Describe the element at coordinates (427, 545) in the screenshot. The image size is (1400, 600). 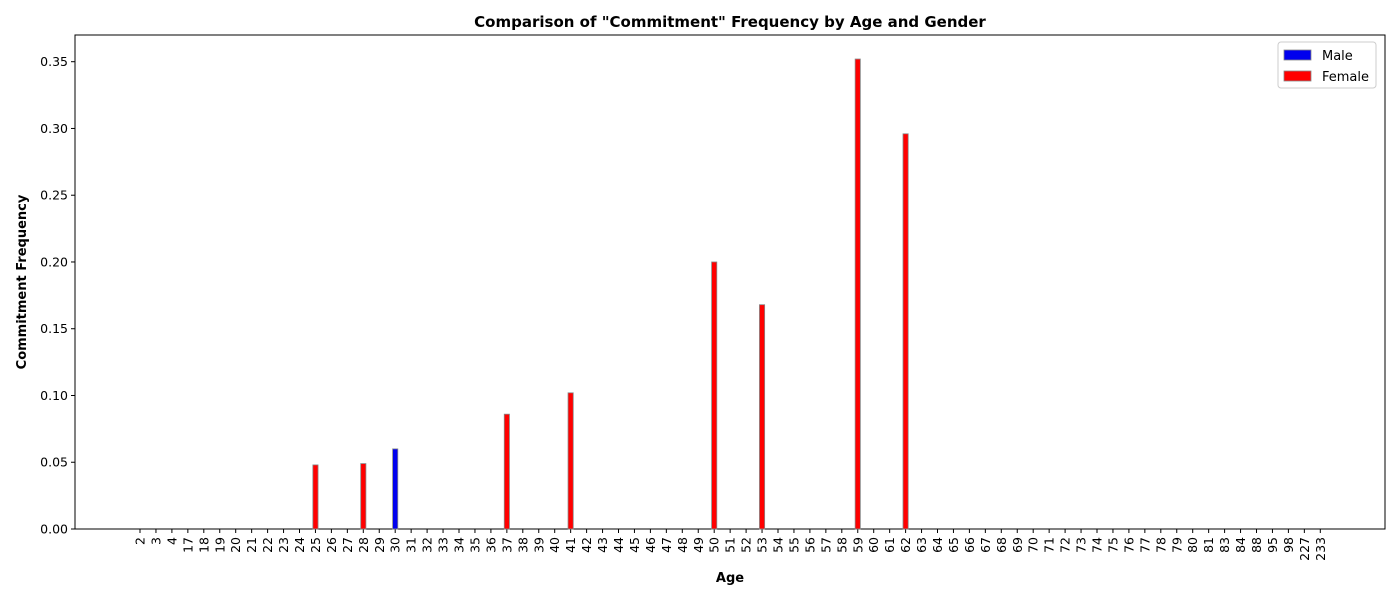
I see `x-tick-label: 32` at that location.